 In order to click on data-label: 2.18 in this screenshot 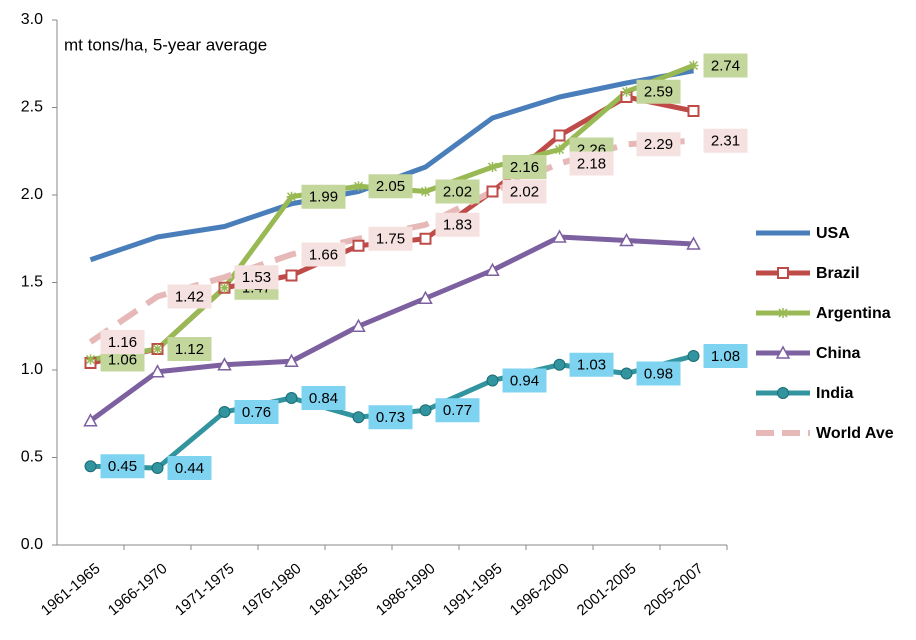, I will do `click(591, 163)`.